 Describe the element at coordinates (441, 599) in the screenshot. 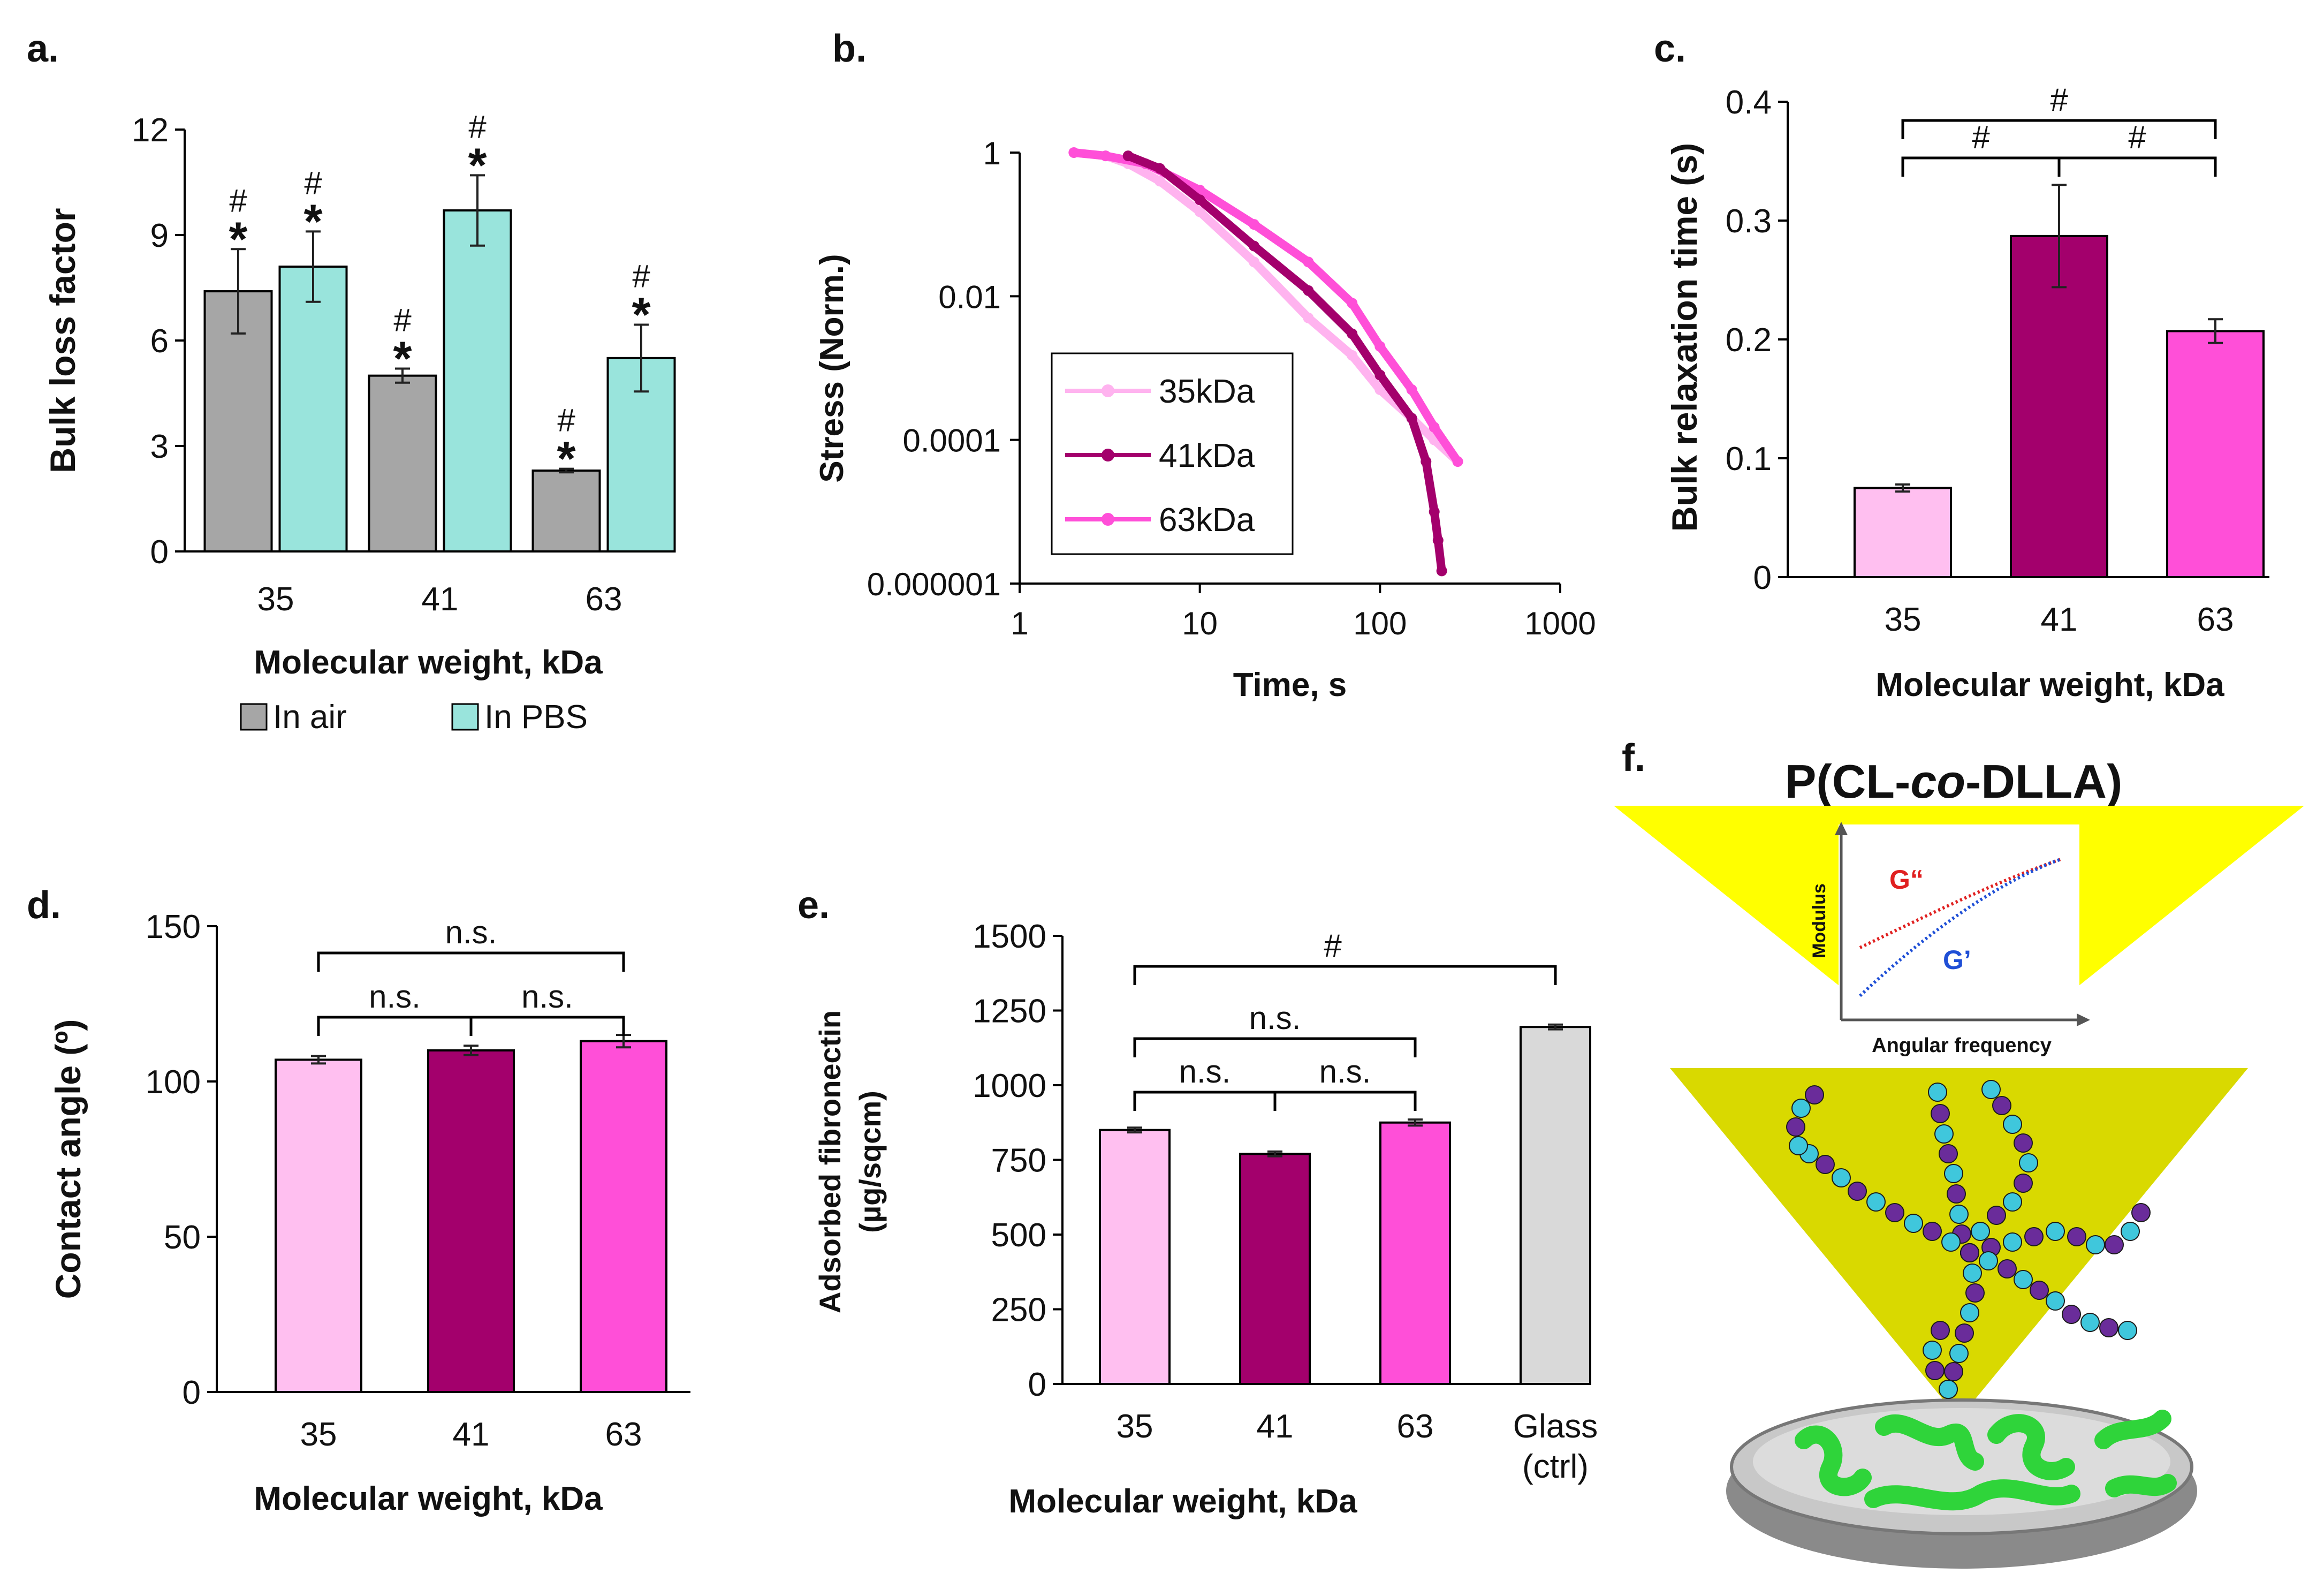

I see `a-x-tick-label: 41` at that location.